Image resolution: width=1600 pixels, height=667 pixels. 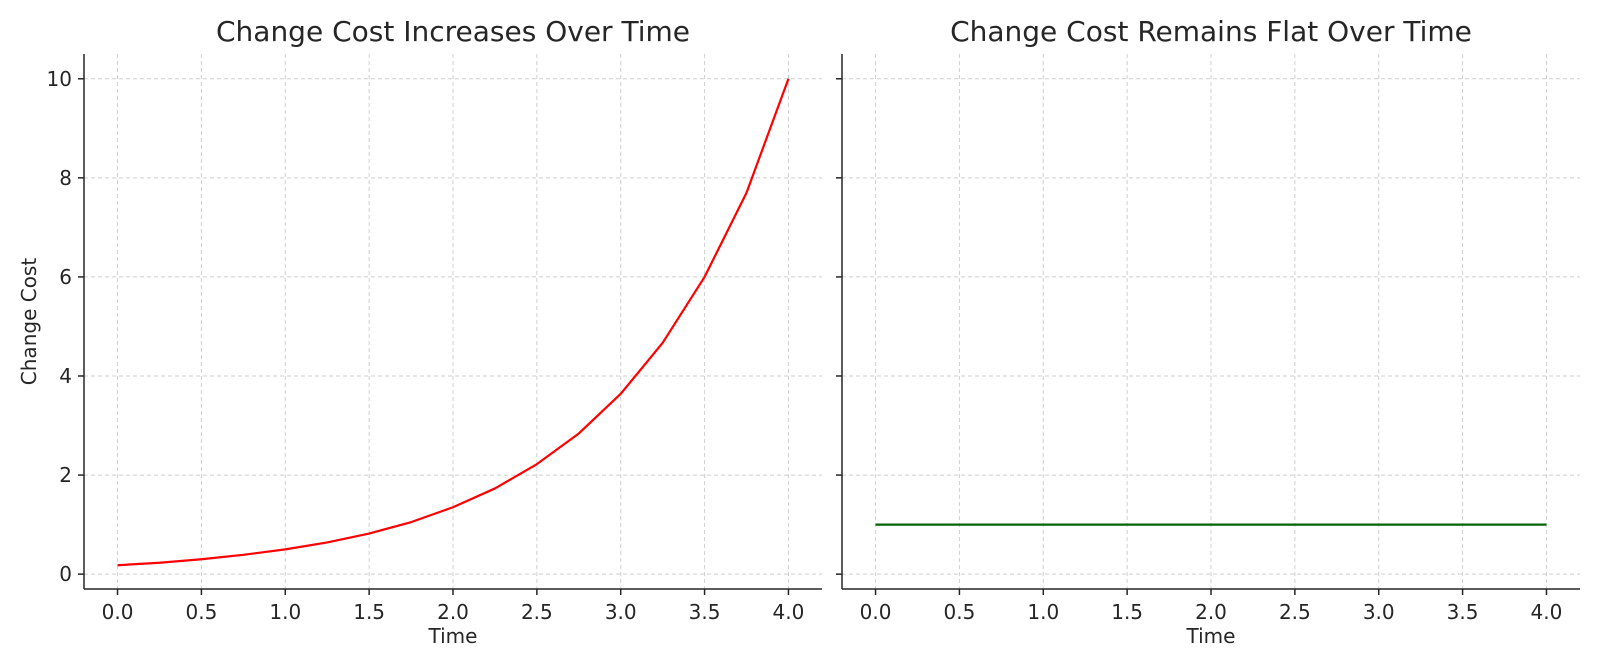 I want to click on y-tick-label: 2, so click(x=65, y=475).